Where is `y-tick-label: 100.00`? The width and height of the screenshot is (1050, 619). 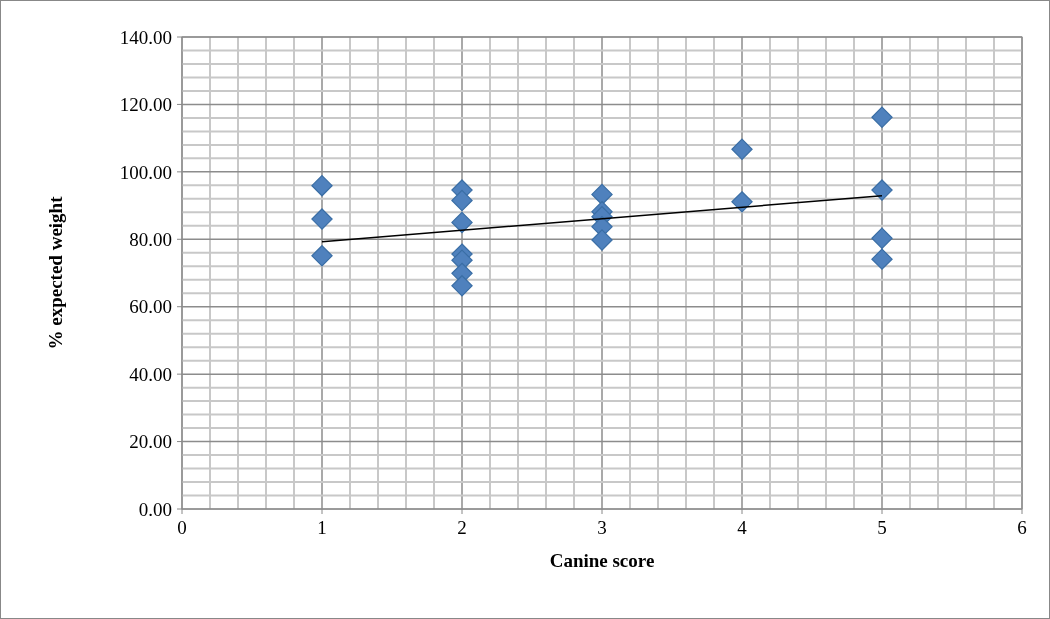 y-tick-label: 100.00 is located at coordinates (145, 172).